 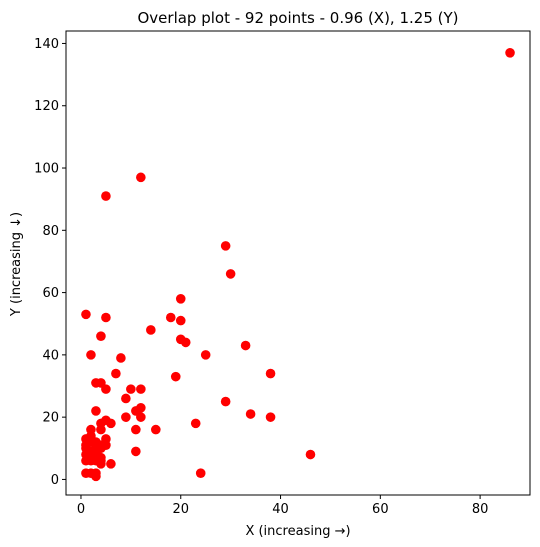 What do you see at coordinates (55, 480) in the screenshot?
I see `y-tick-label: 0` at bounding box center [55, 480].